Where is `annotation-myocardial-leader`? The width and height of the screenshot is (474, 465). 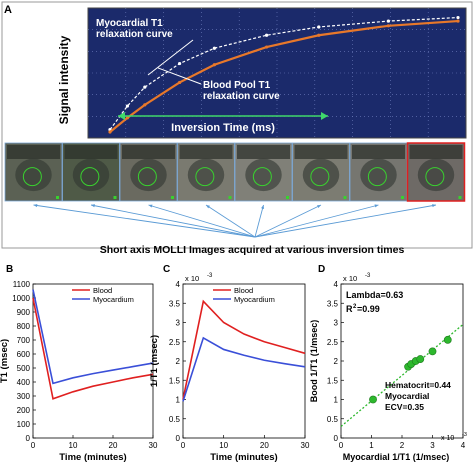 annotation-myocardial-leader is located at coordinates (170, 57).